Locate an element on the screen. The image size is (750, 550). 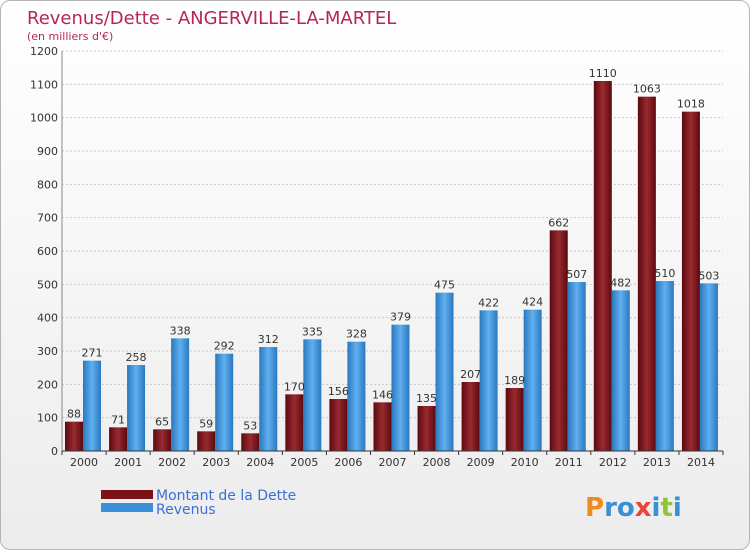
x-tick-label: 2011 is located at coordinates (569, 462).